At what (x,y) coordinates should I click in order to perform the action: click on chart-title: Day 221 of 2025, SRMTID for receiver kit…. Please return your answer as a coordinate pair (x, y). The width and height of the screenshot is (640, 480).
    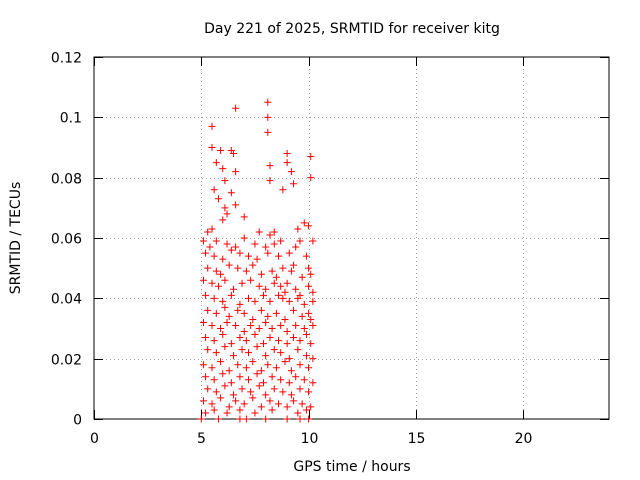
    Looking at the image, I should click on (352, 29).